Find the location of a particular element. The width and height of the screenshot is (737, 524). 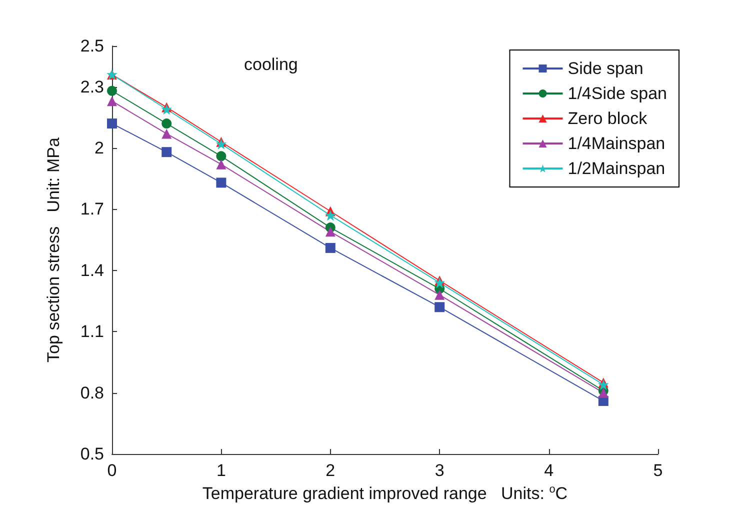

x-tick-label: 4 is located at coordinates (549, 470).